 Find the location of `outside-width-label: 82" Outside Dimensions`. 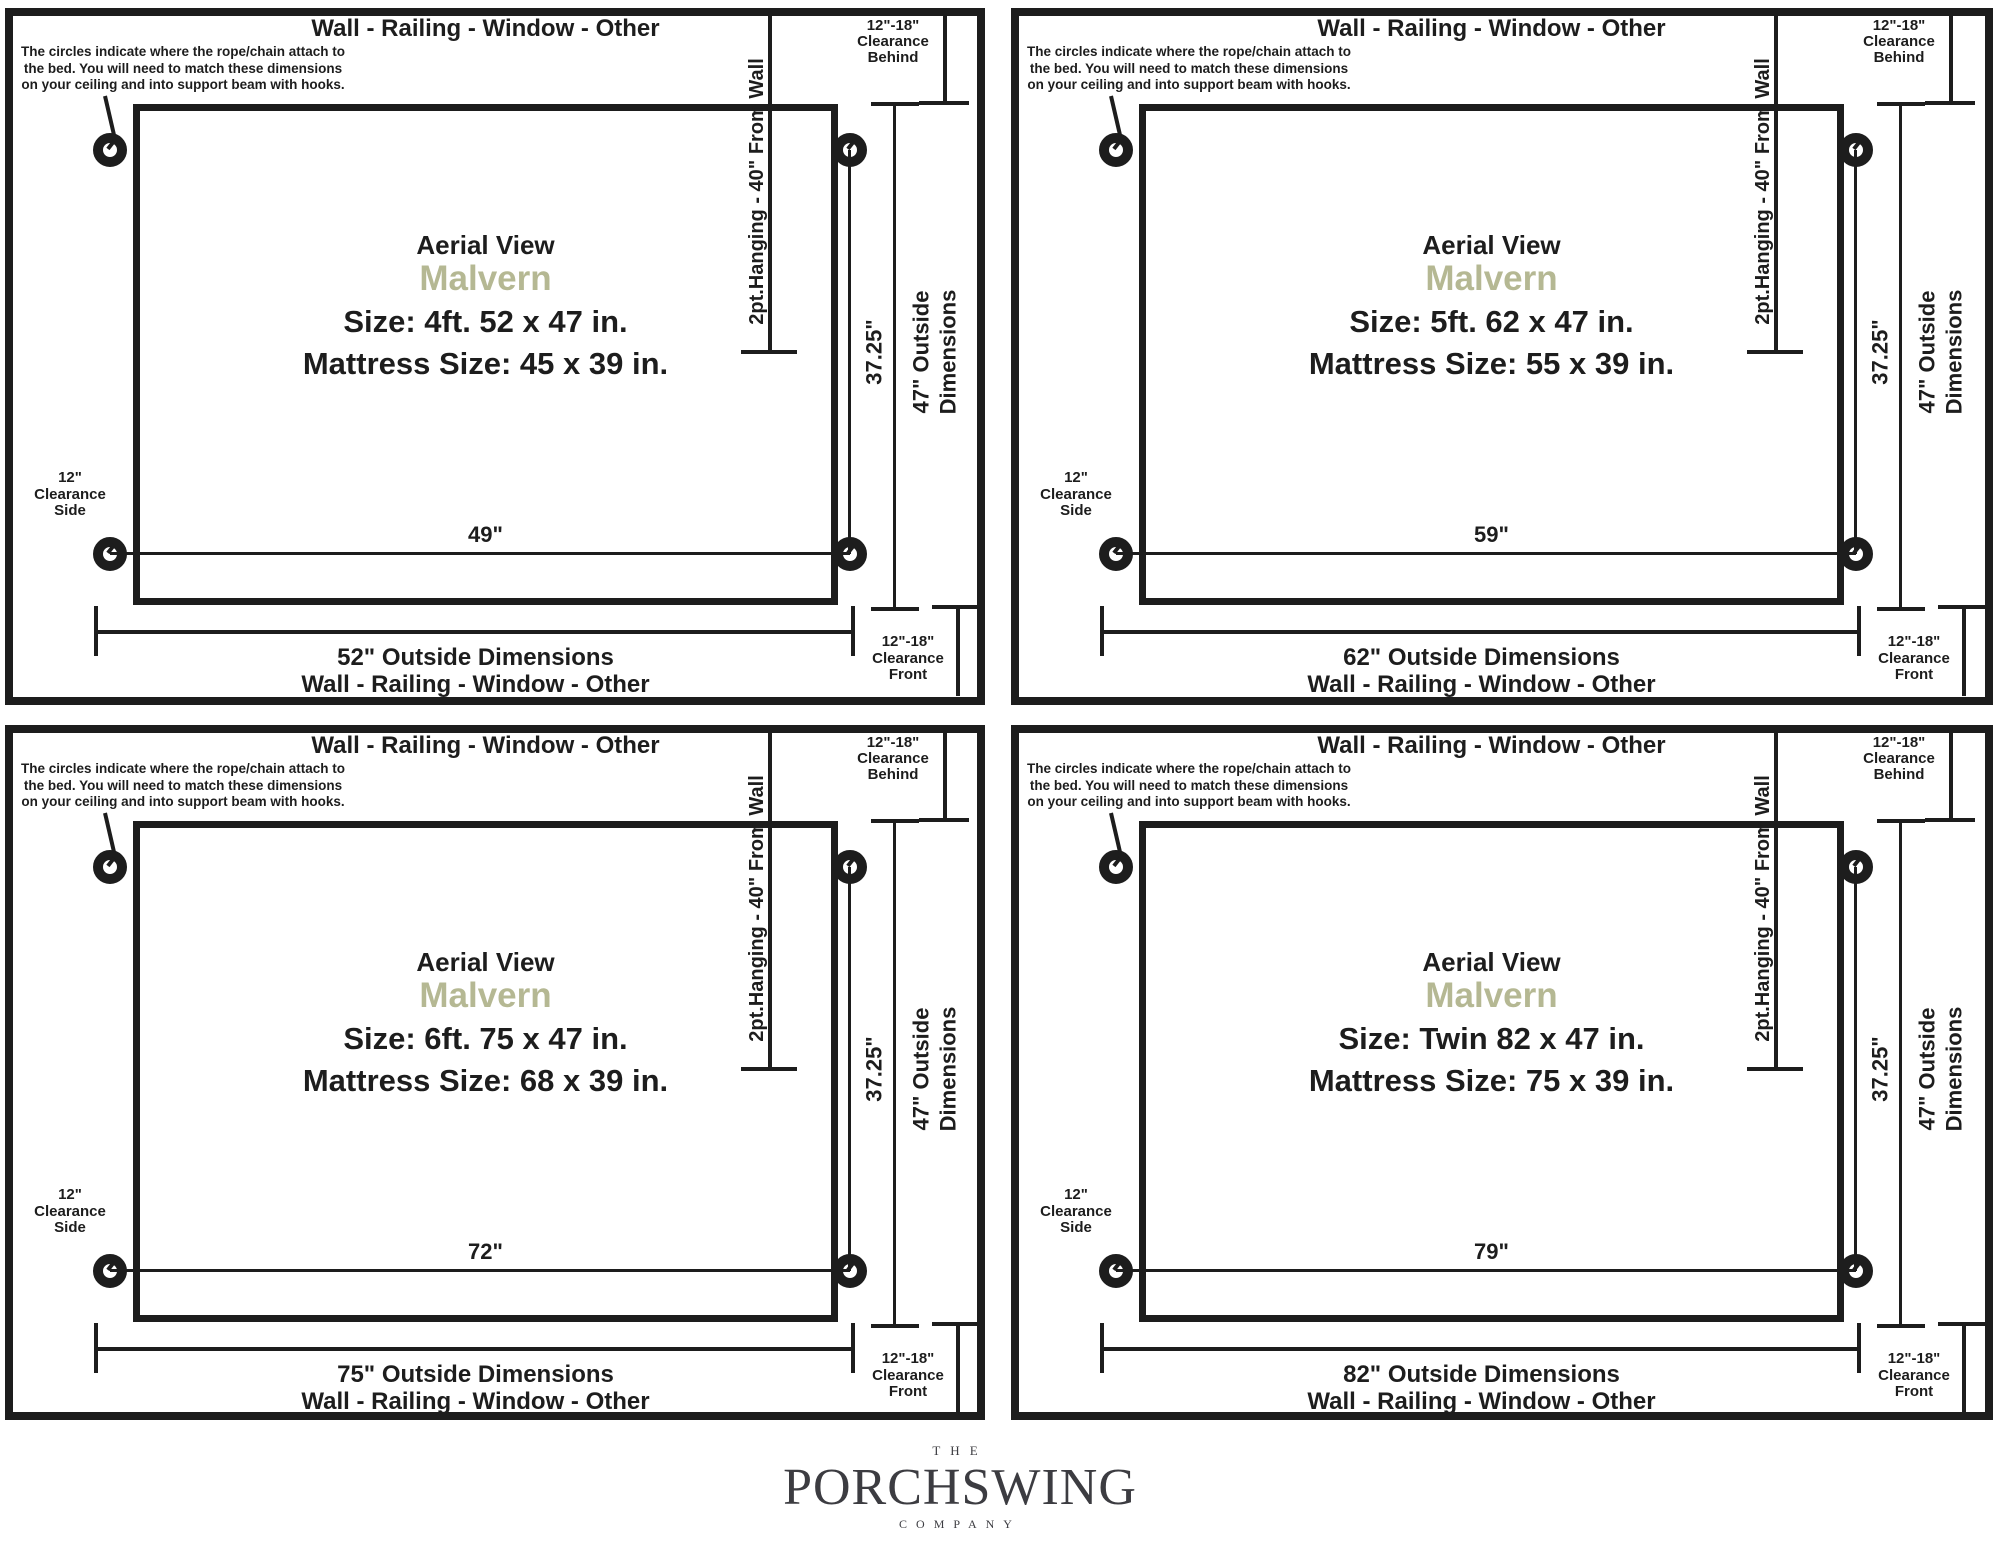

outside-width-label: 82" Outside Dimensions is located at coordinates (1481, 1374).